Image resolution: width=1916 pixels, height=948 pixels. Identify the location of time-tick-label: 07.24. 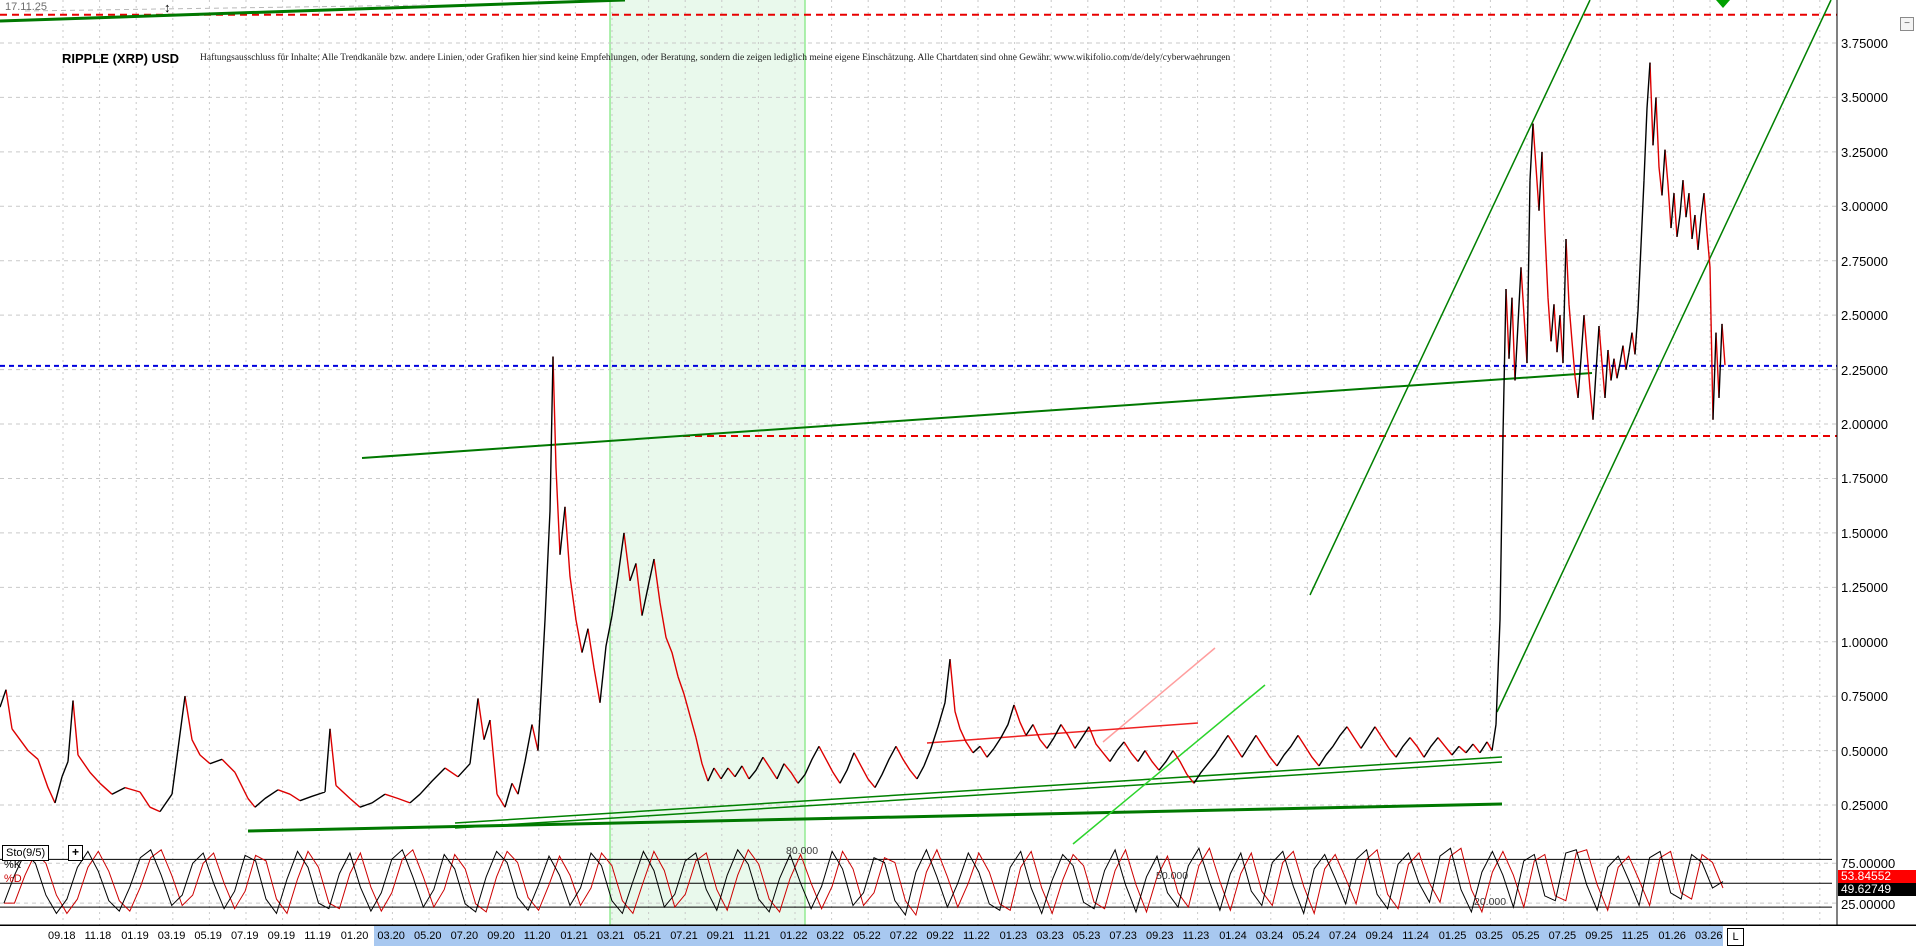
(1343, 936).